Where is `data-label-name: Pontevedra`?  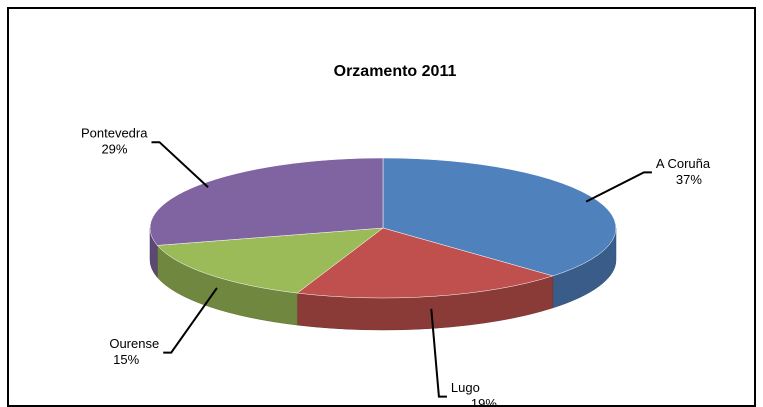
data-label-name: Pontevedra is located at coordinates (114, 133).